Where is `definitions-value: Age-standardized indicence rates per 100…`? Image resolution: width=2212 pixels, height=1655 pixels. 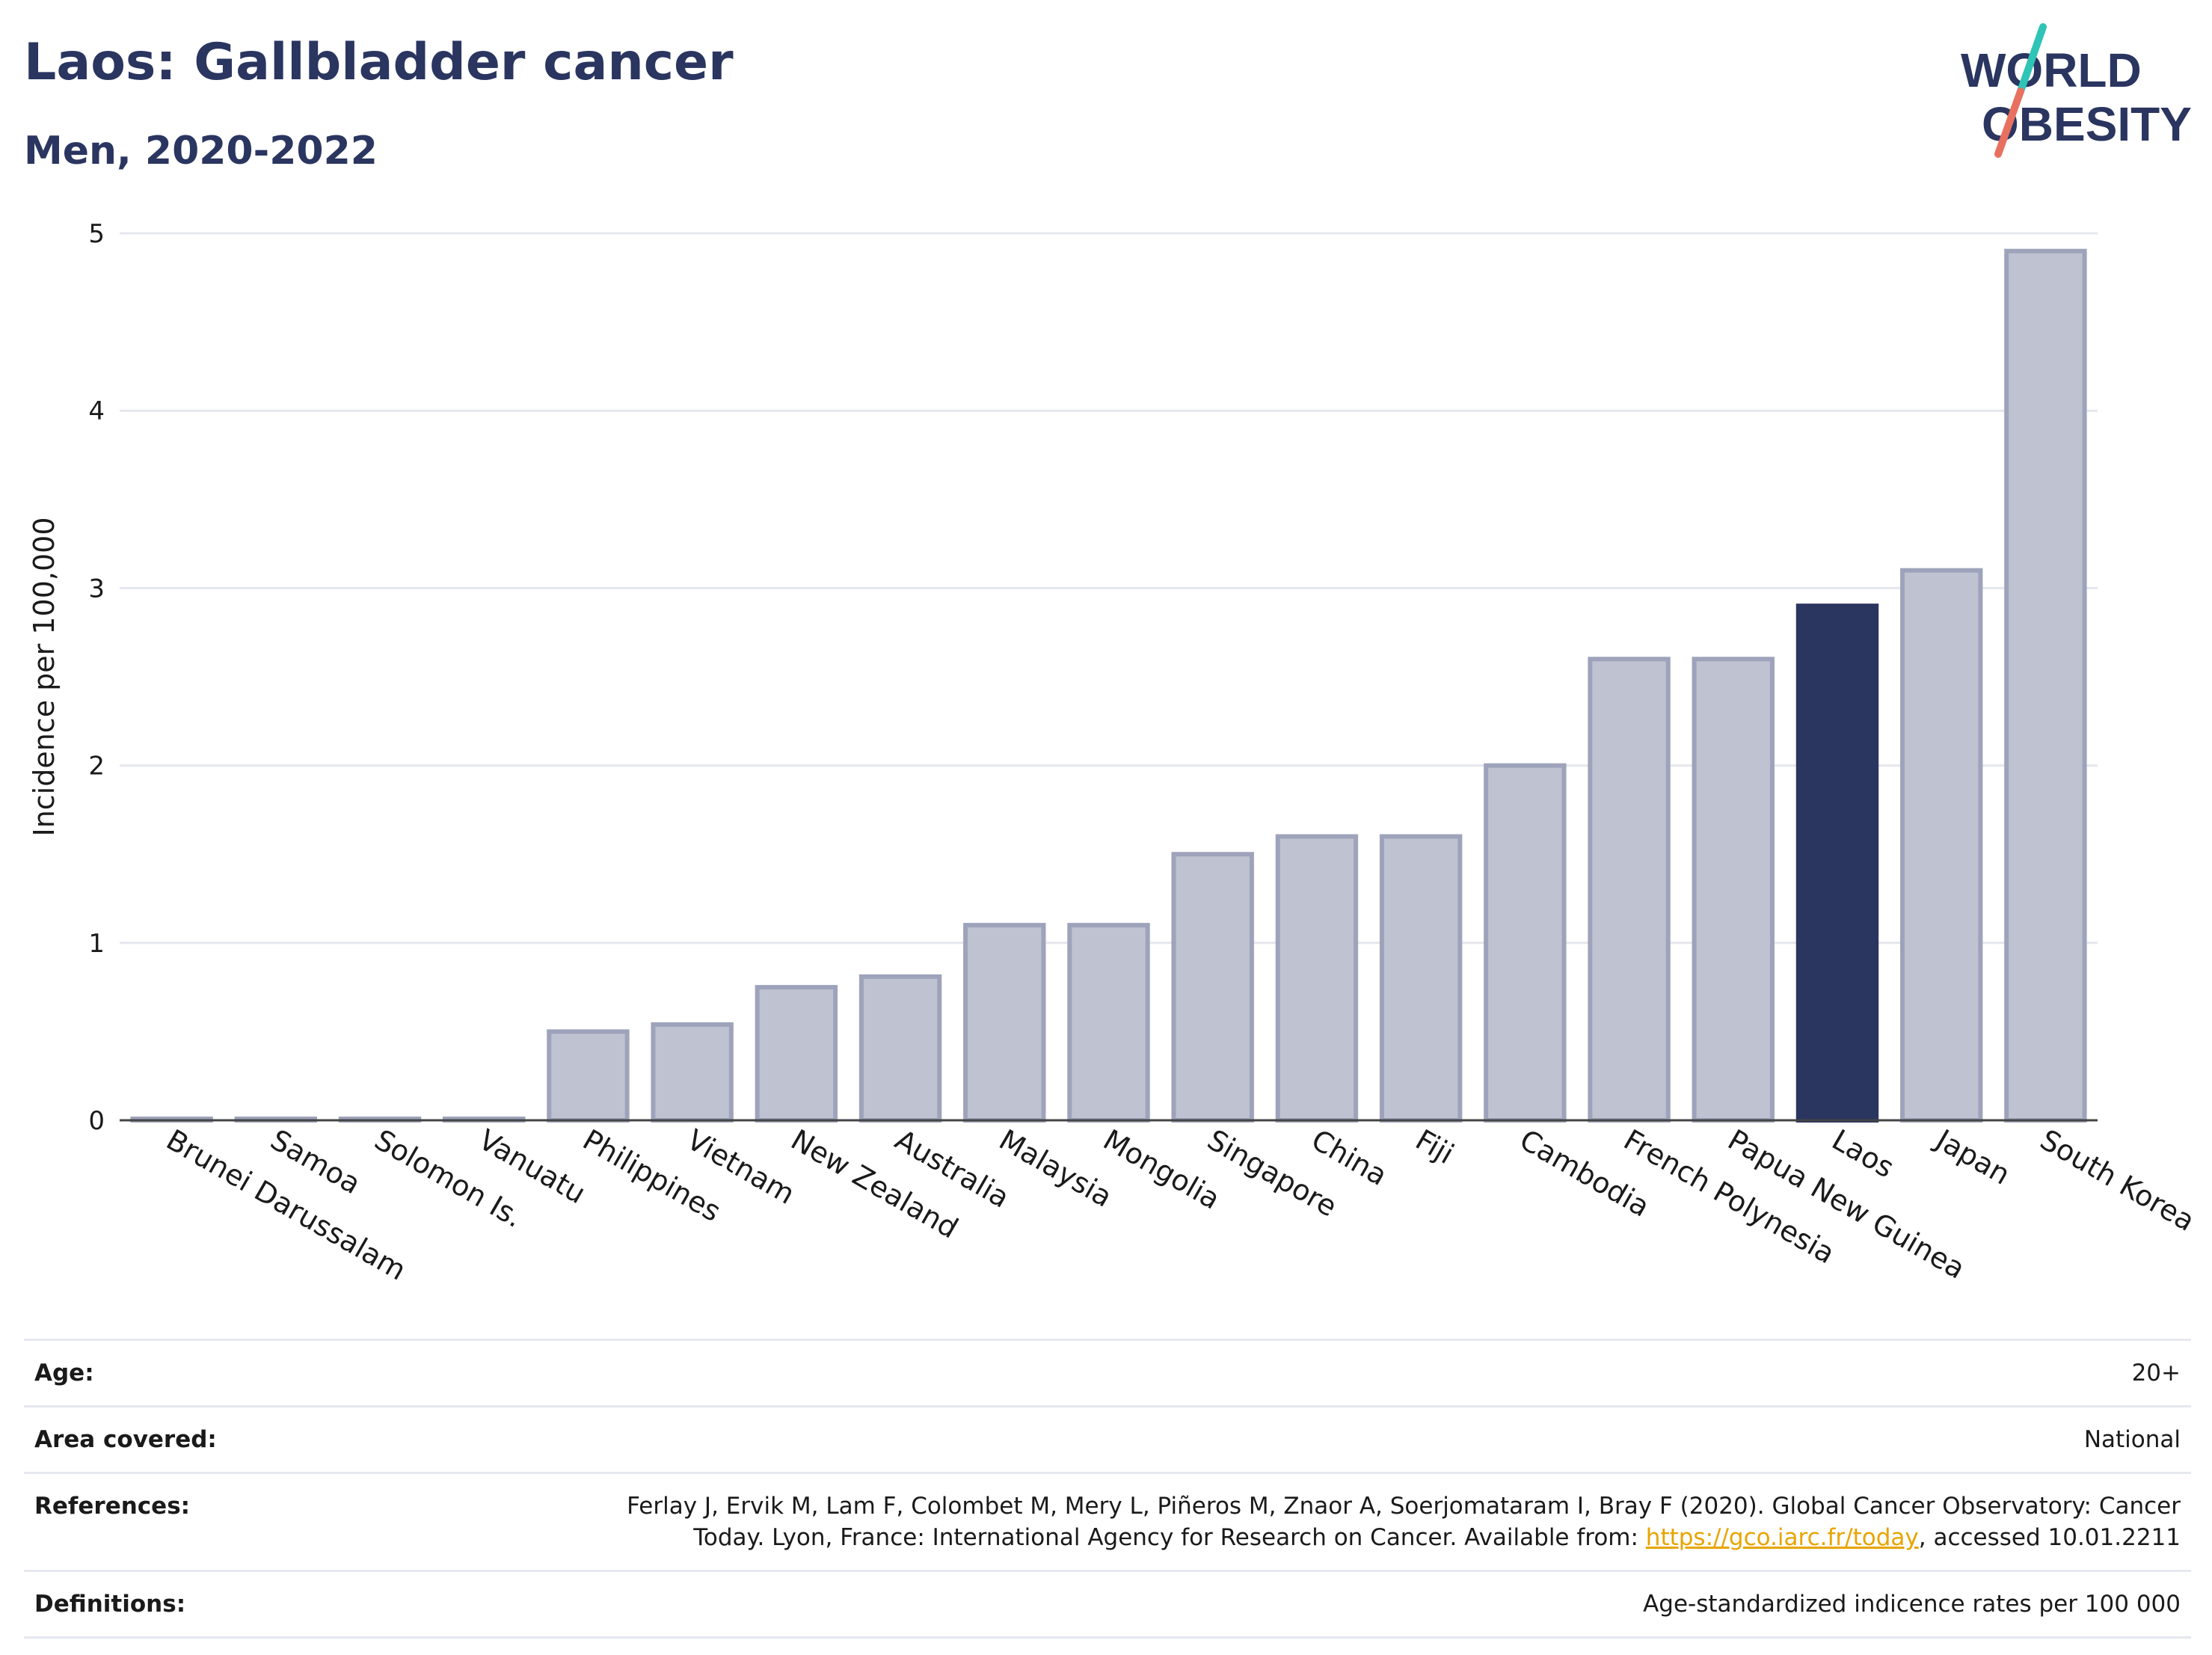 definitions-value: Age-standardized indicence rates per 100… is located at coordinates (1912, 1604).